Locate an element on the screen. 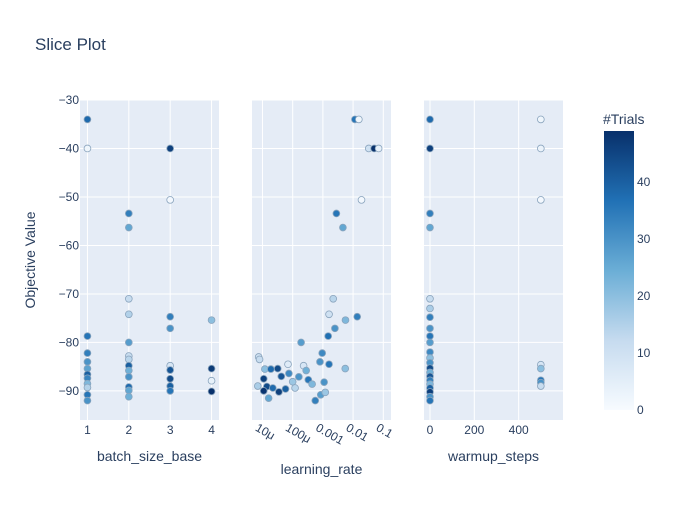 This screenshot has height=505, width=700. y-tick-label: −80 is located at coordinates (69, 342).